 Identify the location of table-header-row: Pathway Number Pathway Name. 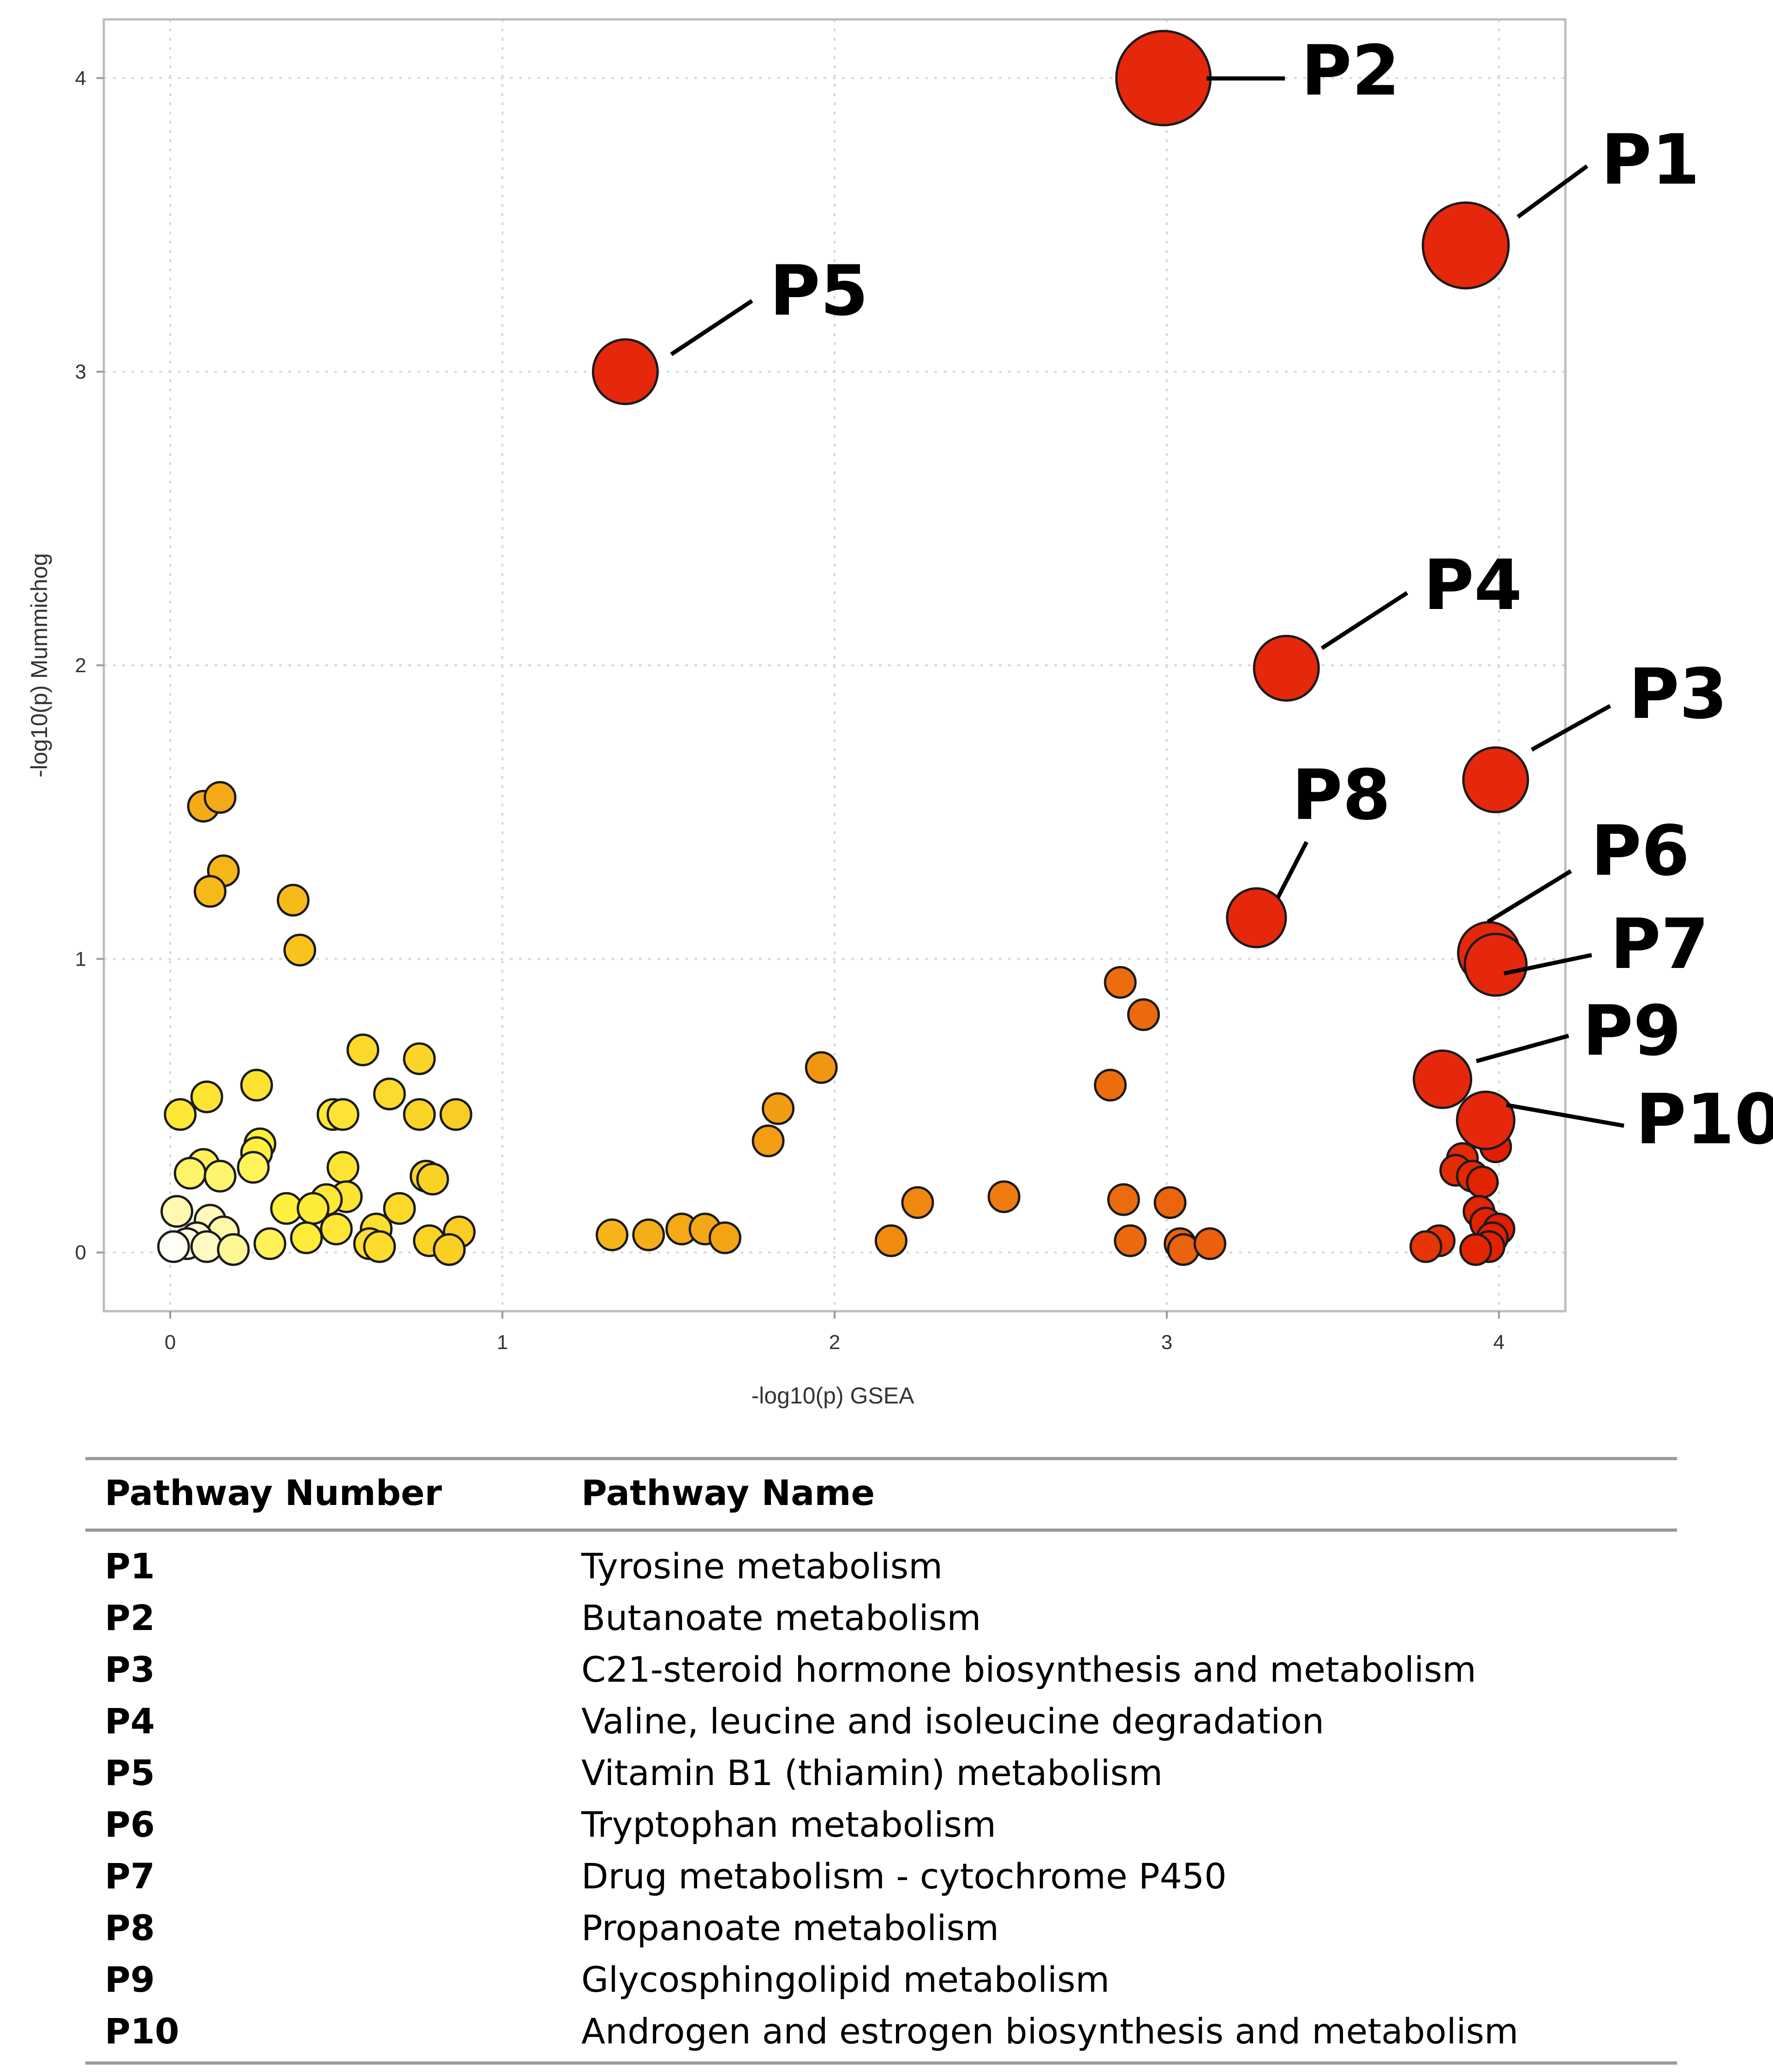
(881, 1492).